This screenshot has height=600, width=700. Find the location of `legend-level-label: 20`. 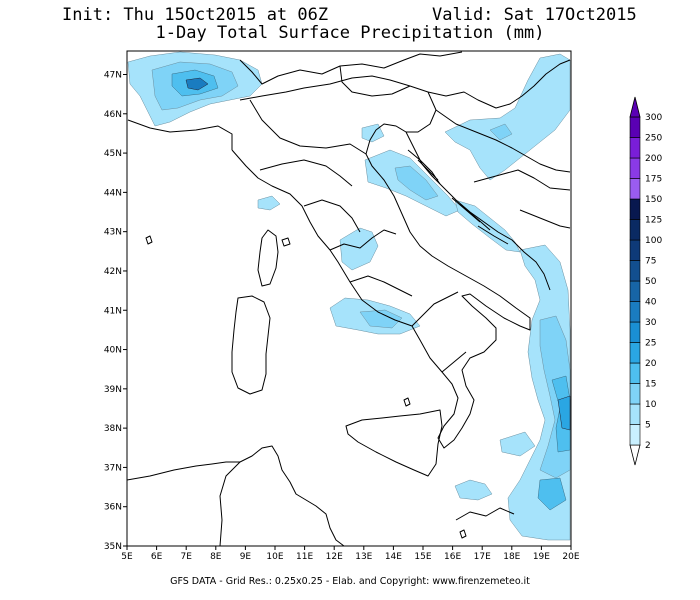

legend-level-label: 20 is located at coordinates (651, 364).